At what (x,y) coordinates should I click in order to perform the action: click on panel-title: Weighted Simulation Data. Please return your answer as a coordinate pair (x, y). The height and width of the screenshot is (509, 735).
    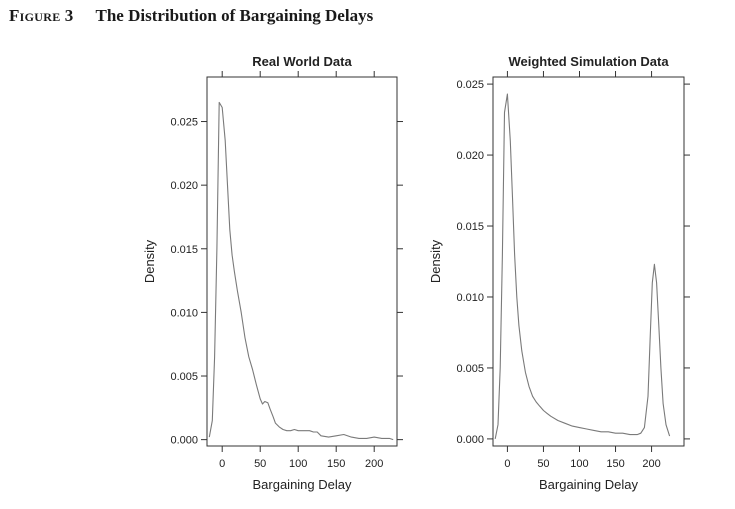
    Looking at the image, I should click on (588, 61).